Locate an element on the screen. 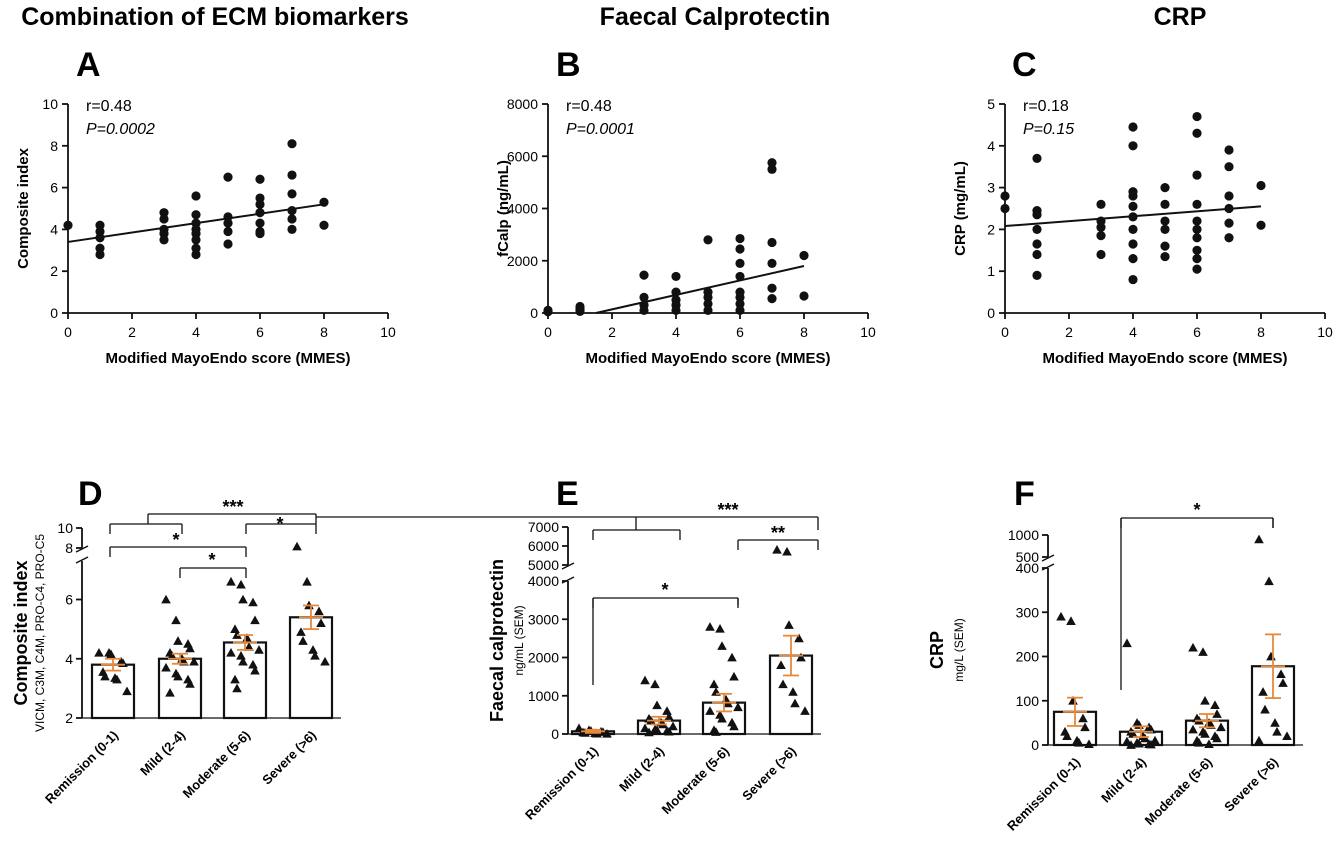 This screenshot has height=852, width=1333. panel-title-b: Faecal Calprotectin is located at coordinates (715, 17).